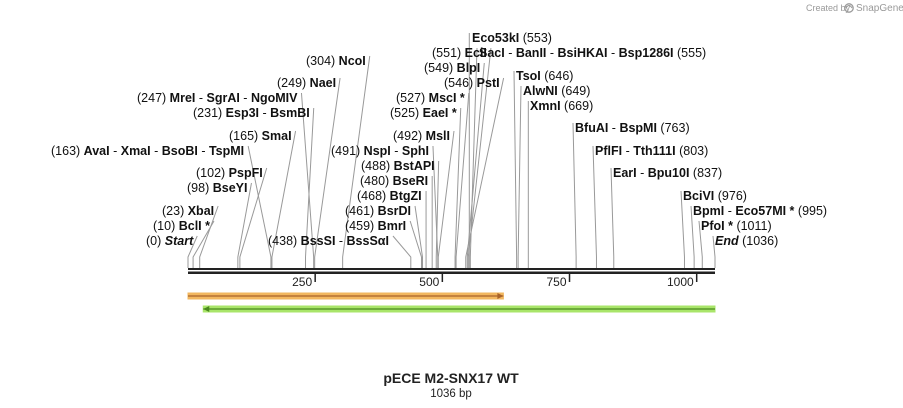 This screenshot has height=408, width=903. Describe the element at coordinates (375, 226) in the screenshot. I see `site-label: (459) BmrI` at that location.